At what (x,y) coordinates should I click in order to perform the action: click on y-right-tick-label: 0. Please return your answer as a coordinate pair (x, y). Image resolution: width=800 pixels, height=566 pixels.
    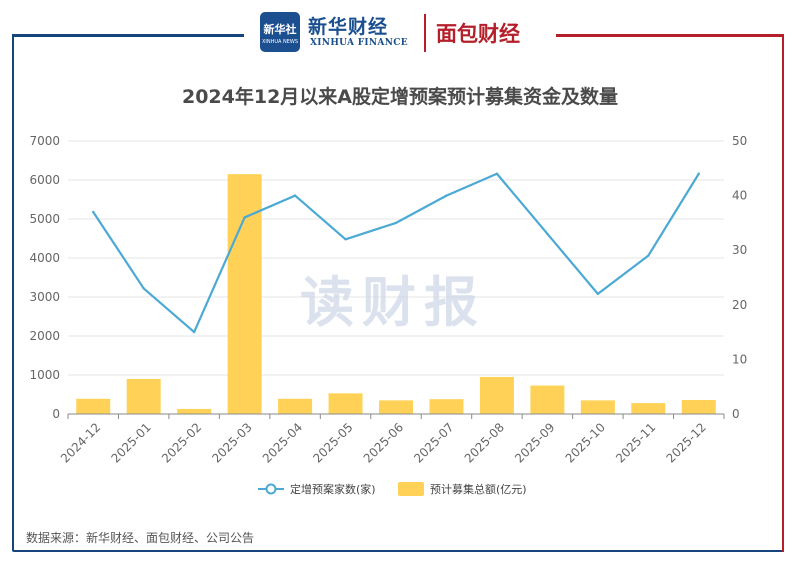
    Looking at the image, I should click on (736, 414).